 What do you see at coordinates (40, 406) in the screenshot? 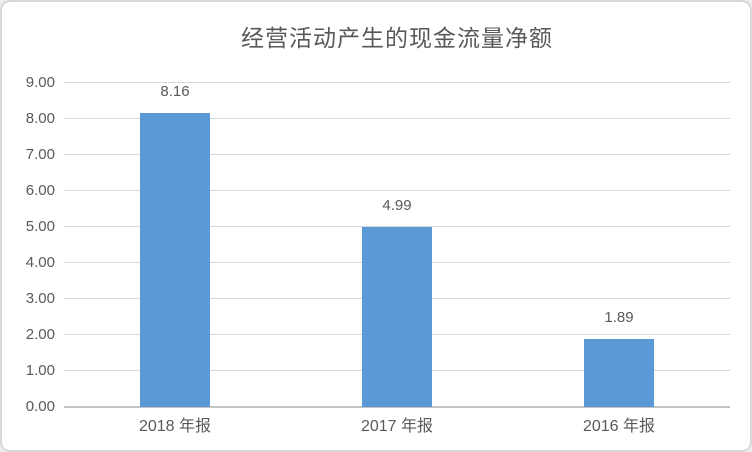
I see `y-tick-label: 0.00` at bounding box center [40, 406].